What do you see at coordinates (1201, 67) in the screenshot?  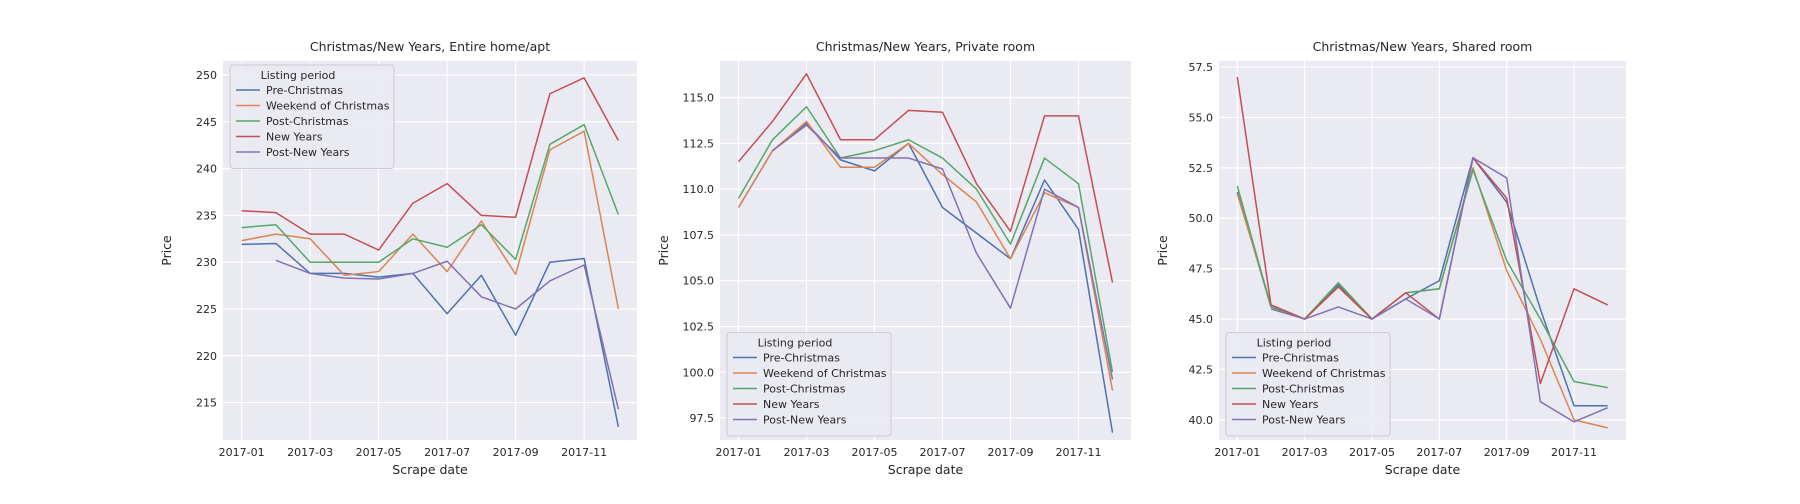 I see `y-tick-label: 57.5` at bounding box center [1201, 67].